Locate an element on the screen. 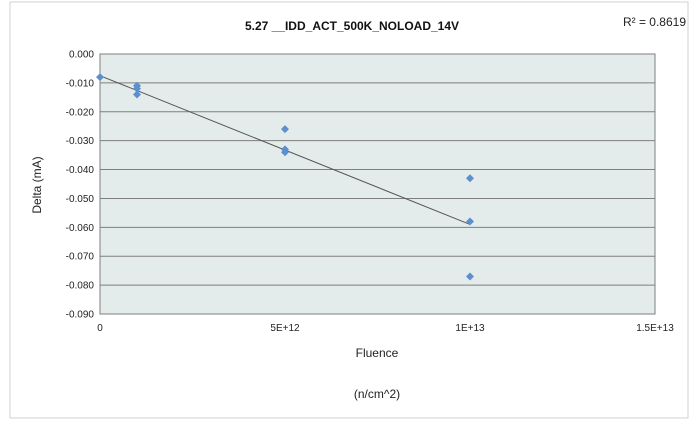 This screenshot has height=422, width=692. chart-title: 5.27 __IDD_ACT_500K_NOLOAD_14V is located at coordinates (352, 26).